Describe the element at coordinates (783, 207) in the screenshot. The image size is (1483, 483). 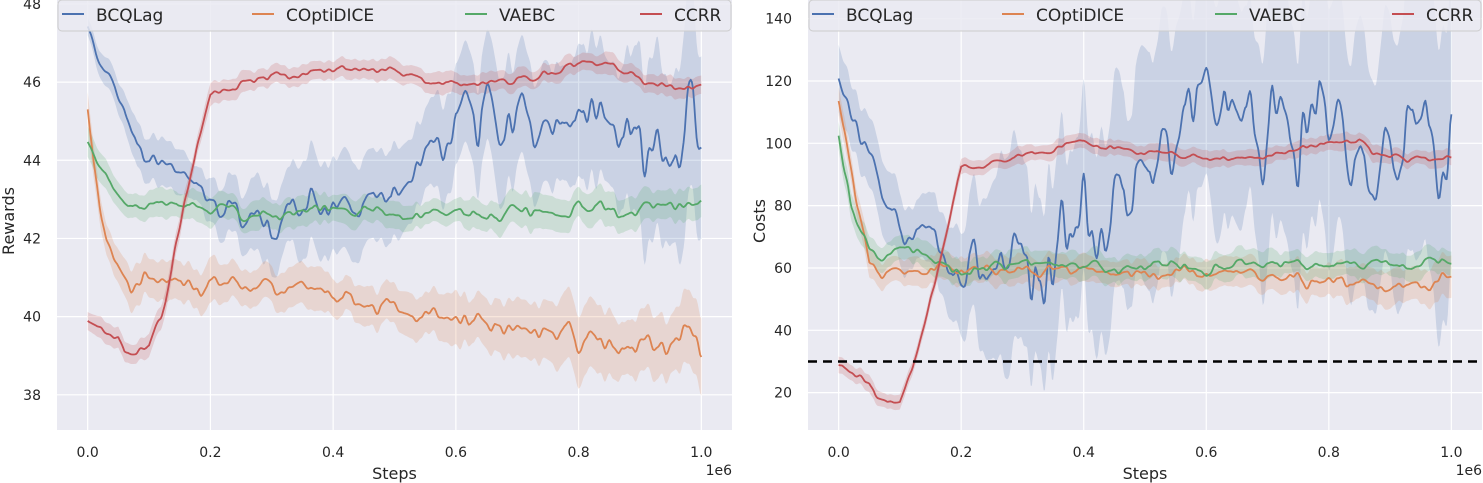
I see `y-tick-label: 80` at that location.